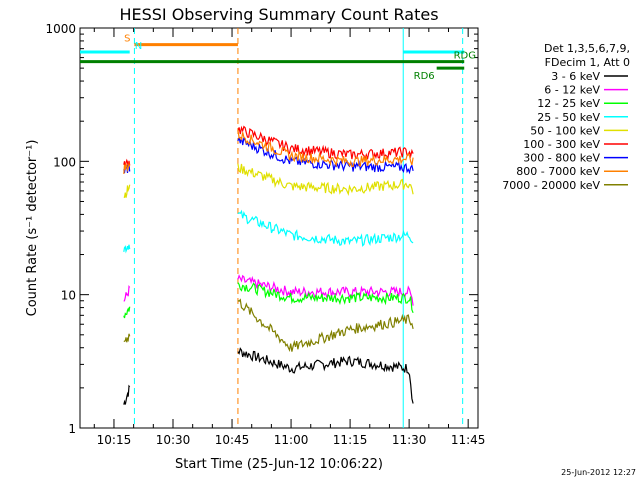 The width and height of the screenshot is (640, 484). What do you see at coordinates (587, 48) in the screenshot?
I see `legend-header: Det 1,3,5,6,7,9,` at bounding box center [587, 48].